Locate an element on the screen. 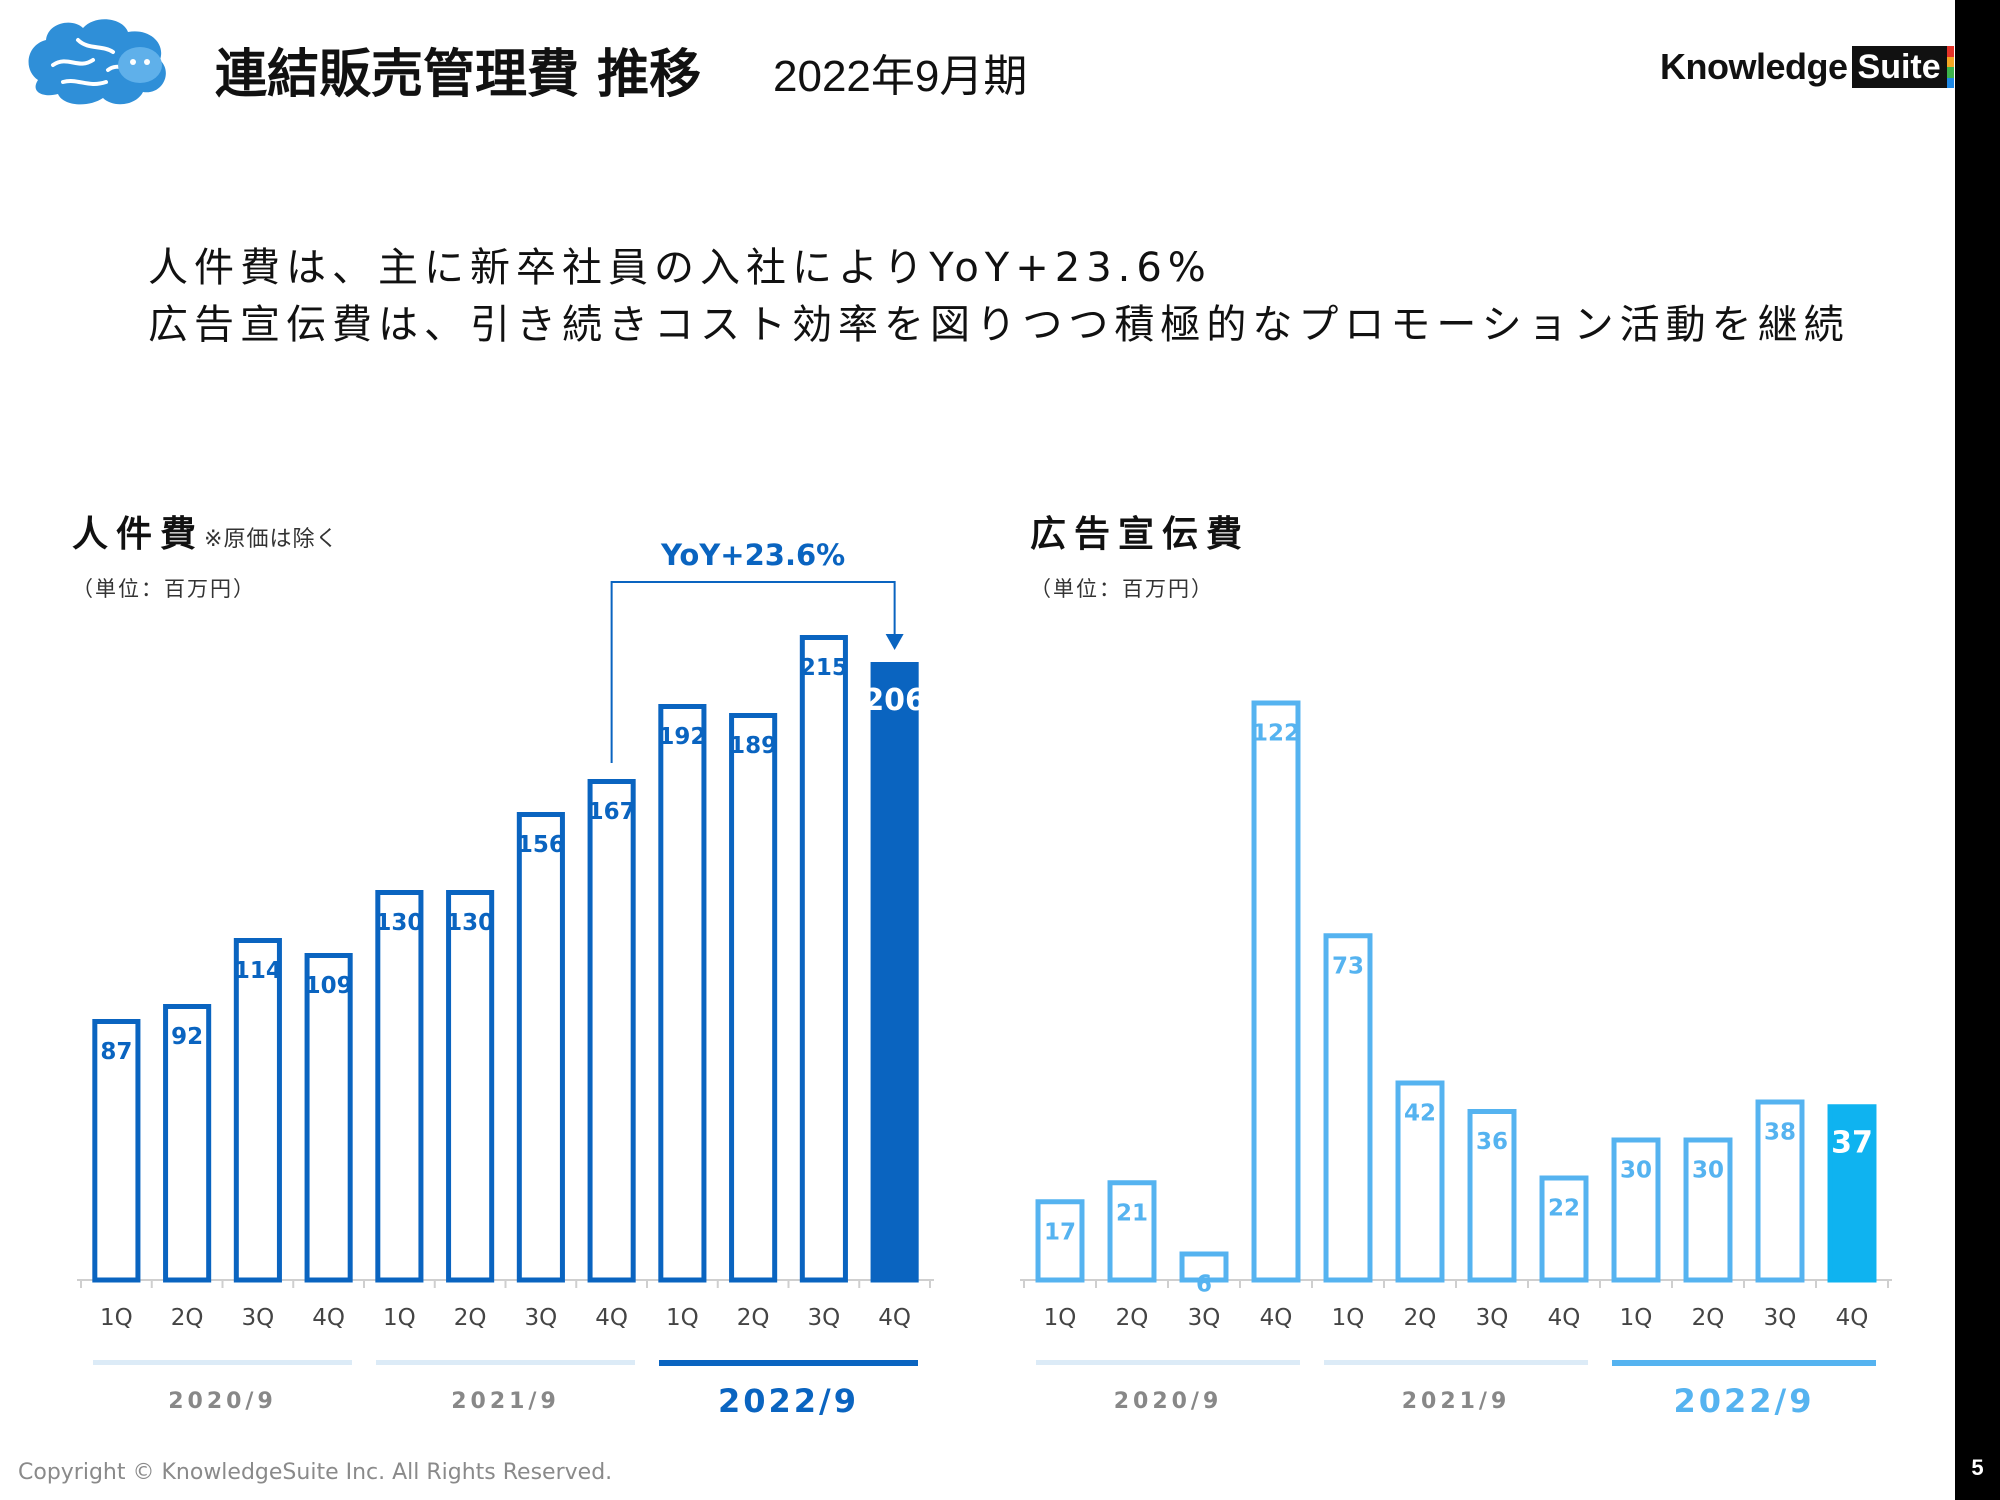 This screenshot has width=2000, height=1500. bar-value-label: 36 is located at coordinates (1492, 1142).